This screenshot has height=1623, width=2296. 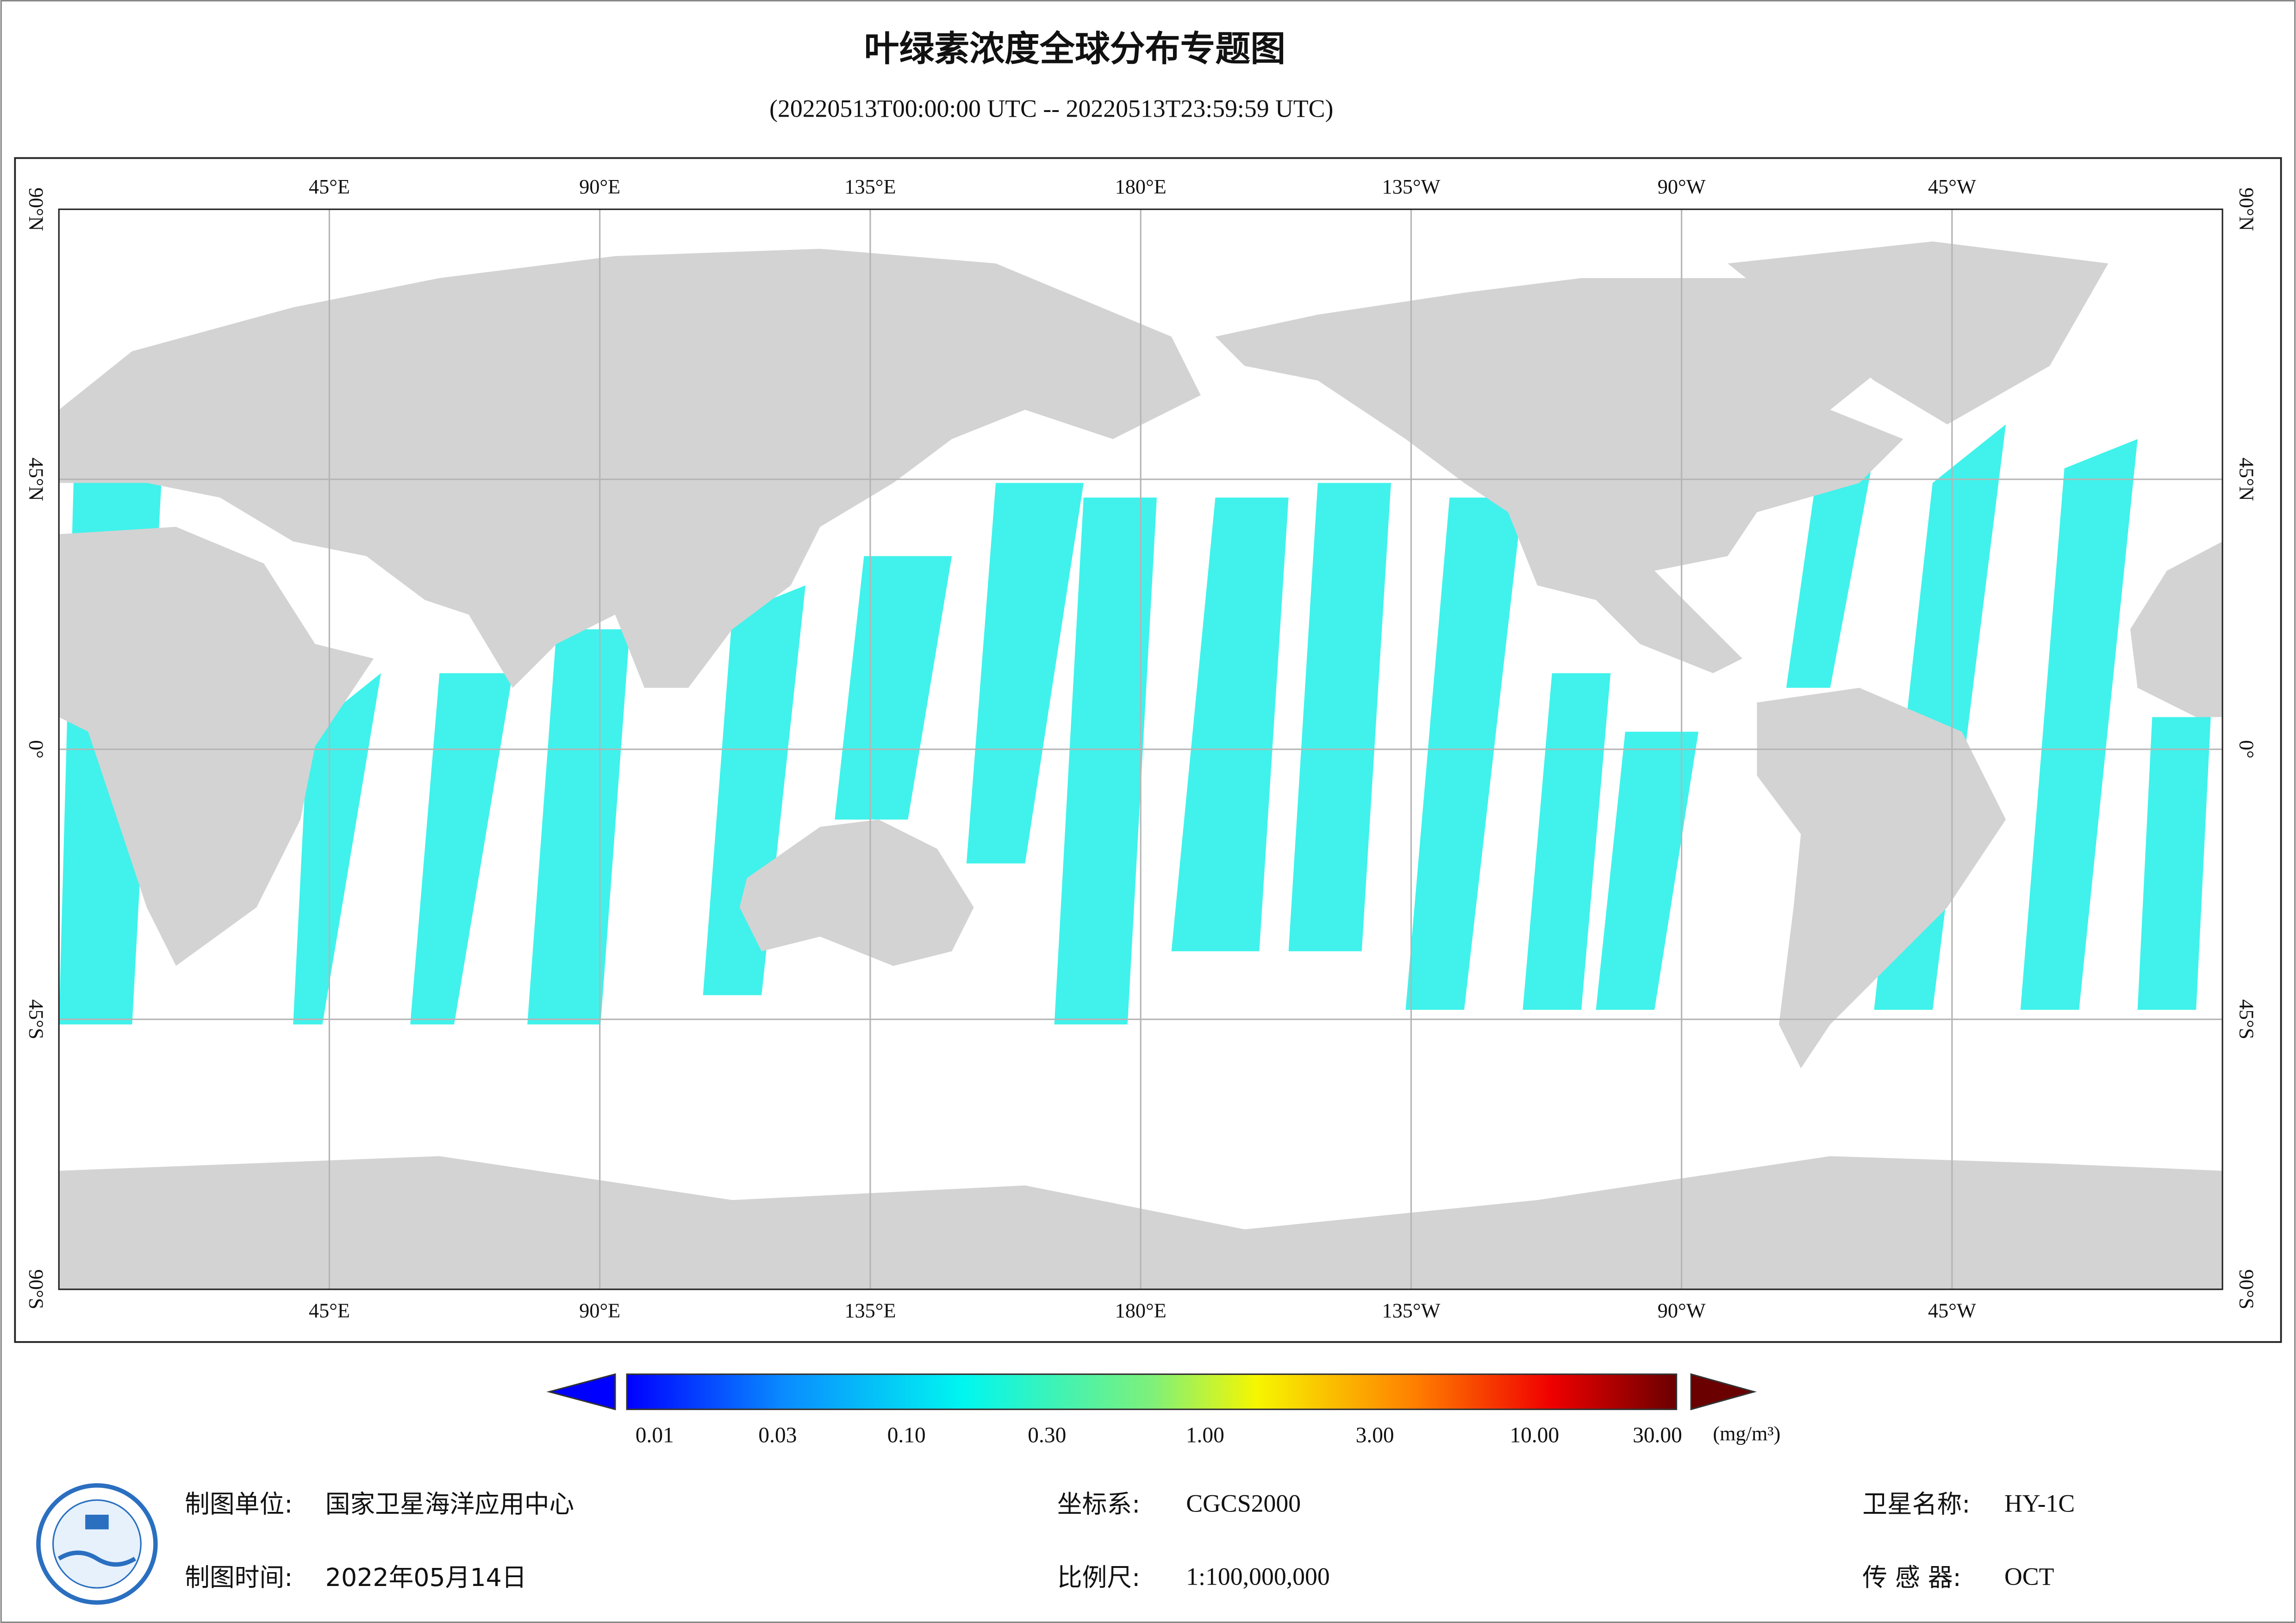 I want to click on producer-label: 制图单位:, so click(x=239, y=1504).